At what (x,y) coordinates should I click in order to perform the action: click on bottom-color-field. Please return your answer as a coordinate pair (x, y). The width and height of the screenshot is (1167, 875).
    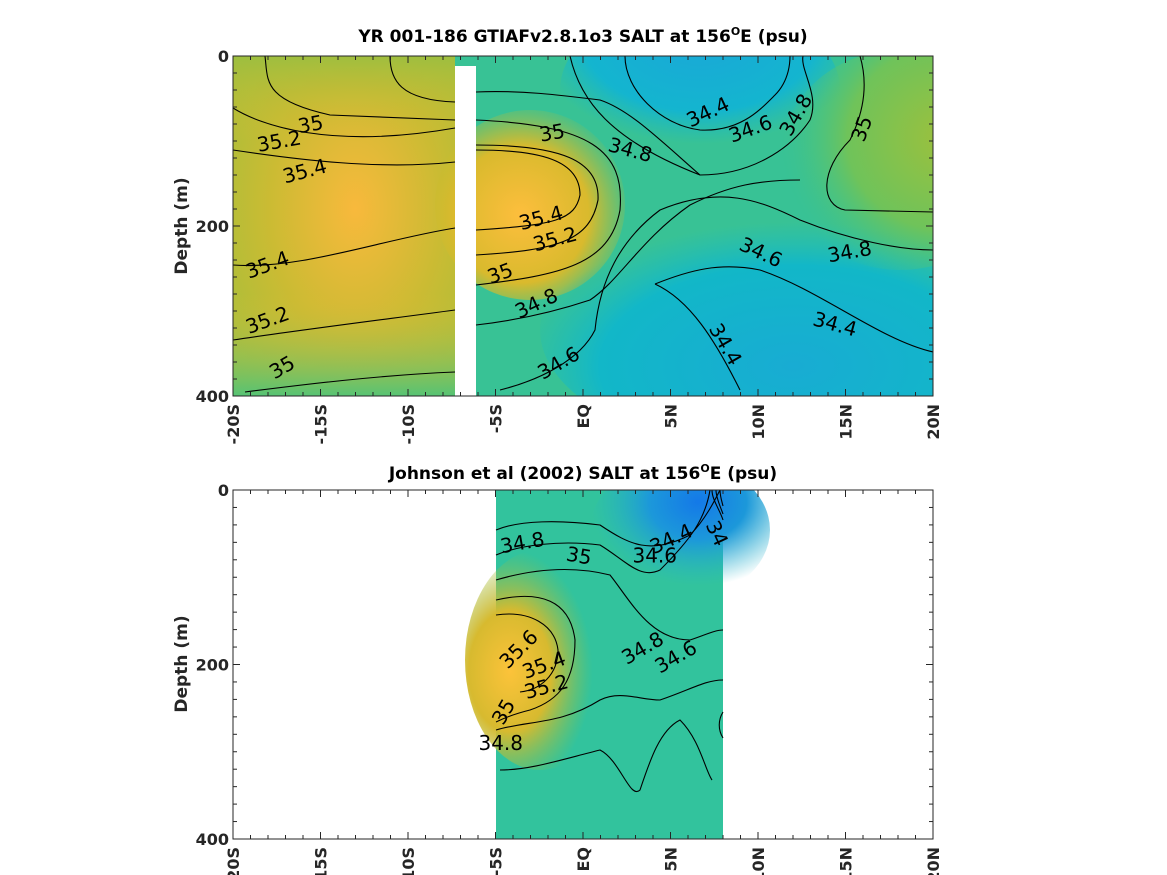
    Looking at the image, I should click on (617, 664).